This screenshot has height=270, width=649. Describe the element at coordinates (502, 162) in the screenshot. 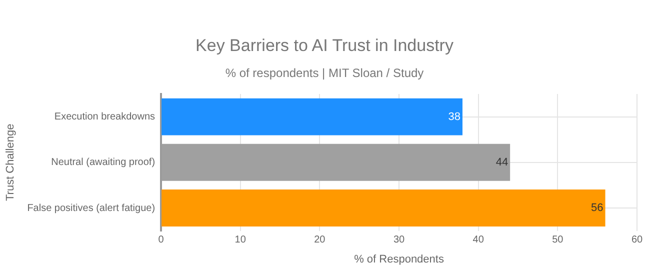

I see `data-label: 44` at that location.